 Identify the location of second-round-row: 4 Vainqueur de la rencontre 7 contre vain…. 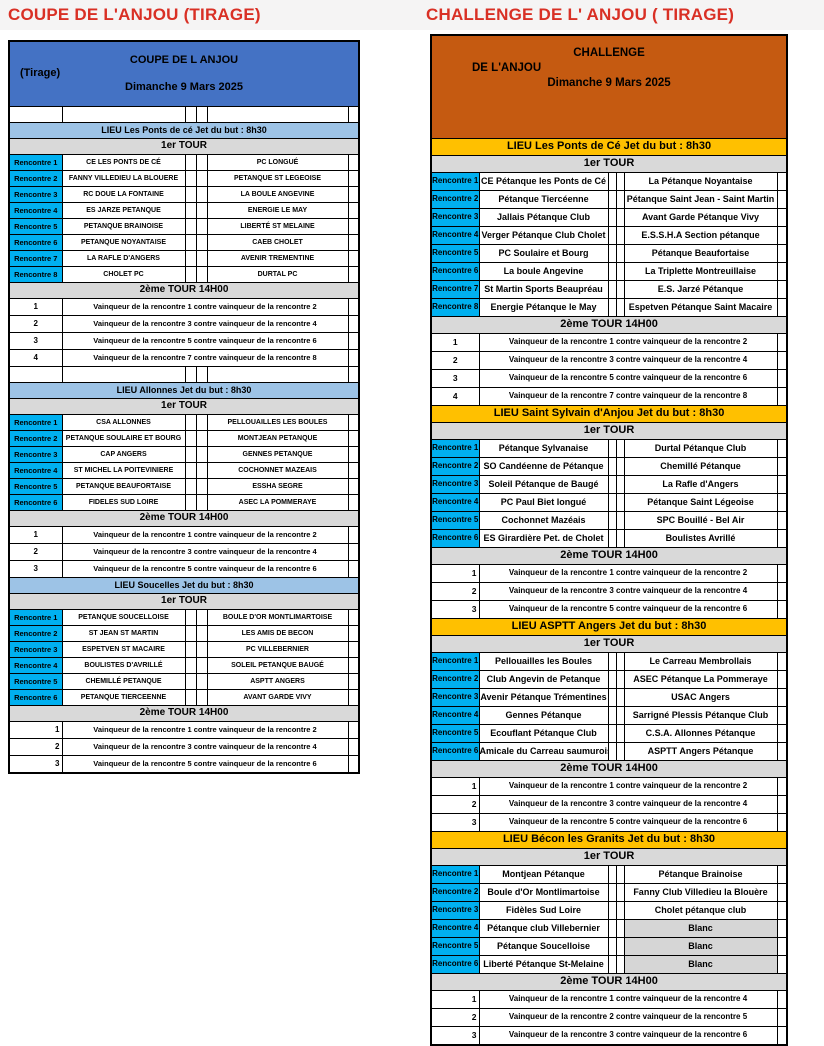
(609, 396).